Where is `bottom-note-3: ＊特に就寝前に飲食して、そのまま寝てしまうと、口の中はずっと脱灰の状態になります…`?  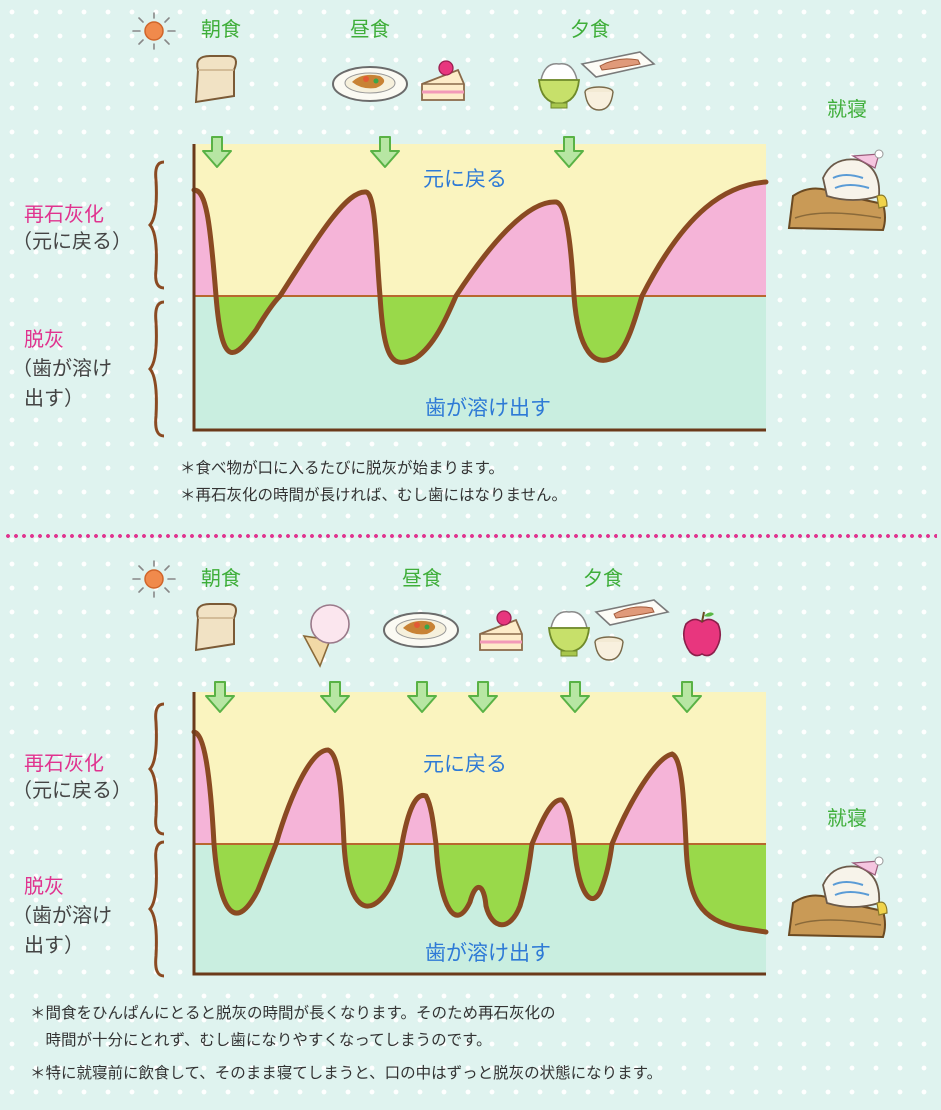
bottom-note-3: ＊特に就寝前に飲食して、そのまま寝てしまうと、口の中はずっと脱灰の状態になります… is located at coordinates (346, 1073).